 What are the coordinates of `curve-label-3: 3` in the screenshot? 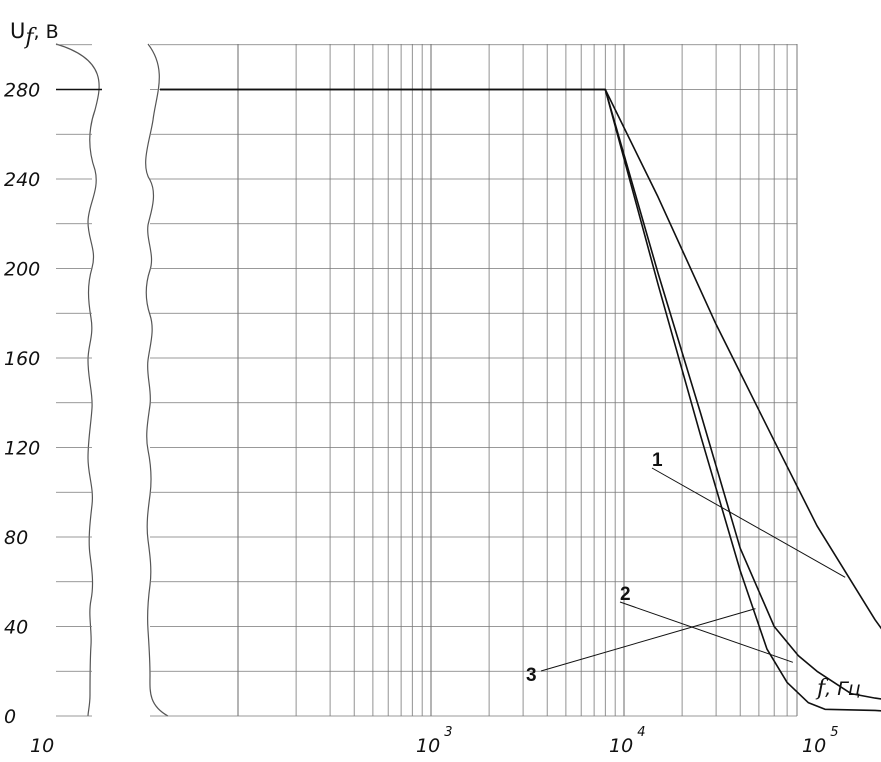 It's located at (531, 675).